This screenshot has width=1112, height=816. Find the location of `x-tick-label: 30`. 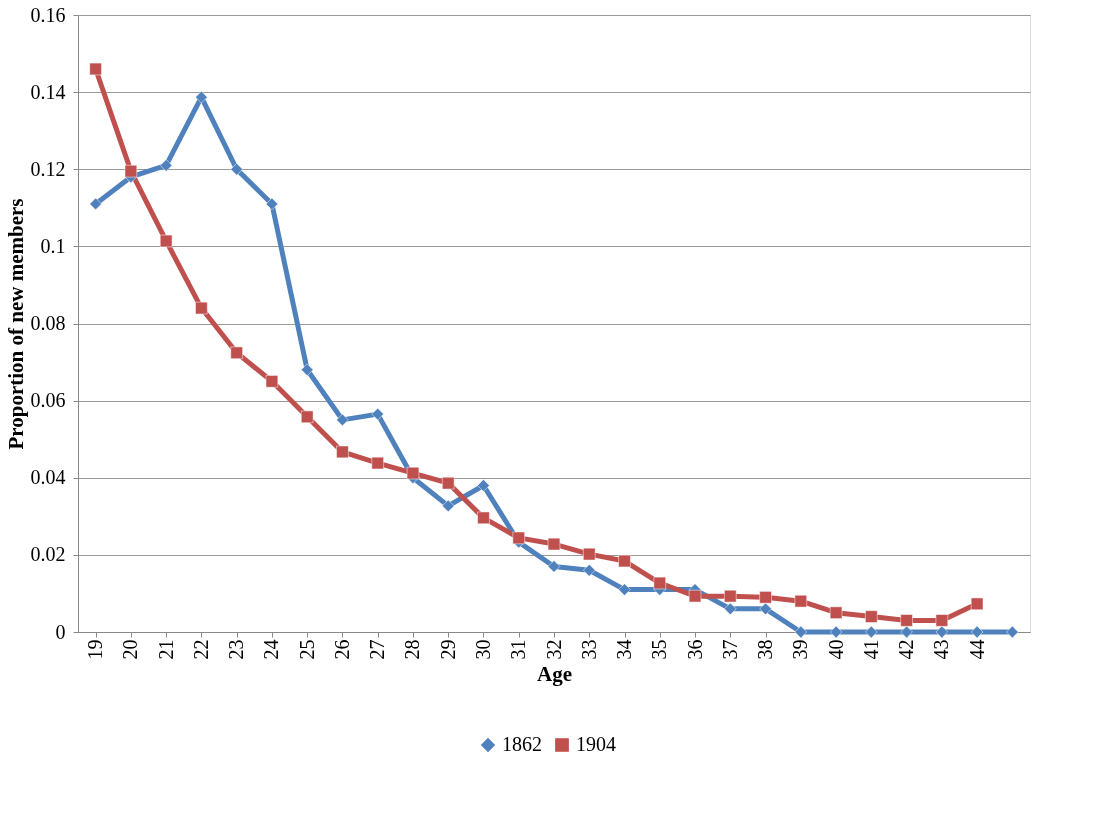

x-tick-label: 30 is located at coordinates (482, 649).